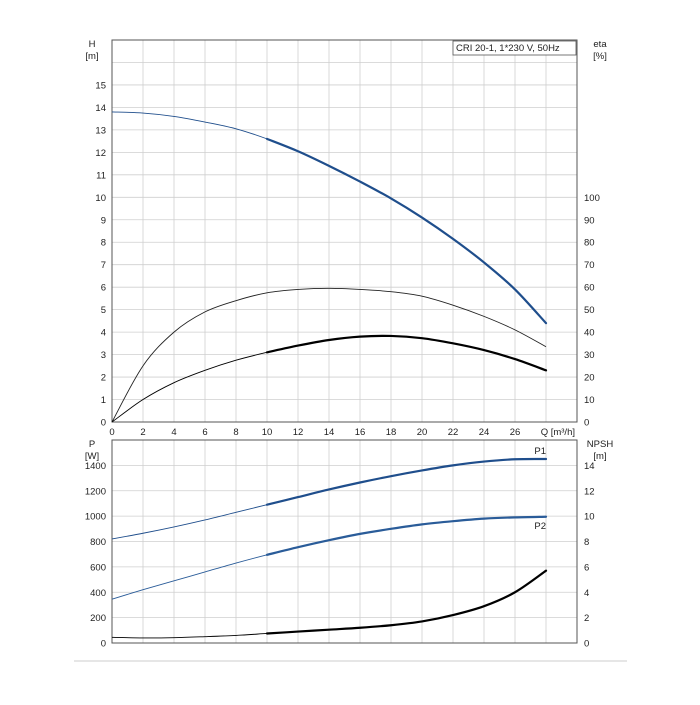 The height and width of the screenshot is (705, 700). What do you see at coordinates (98, 542) in the screenshot?
I see `y-left-tick-label: 800` at bounding box center [98, 542].